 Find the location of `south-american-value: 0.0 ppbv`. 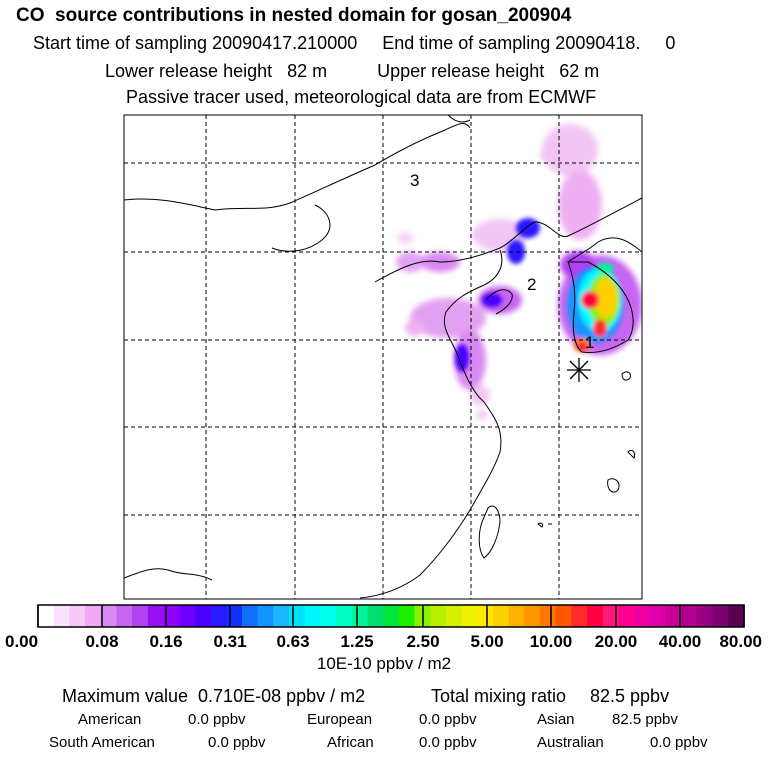

south-american-value: 0.0 ppbv is located at coordinates (237, 742).